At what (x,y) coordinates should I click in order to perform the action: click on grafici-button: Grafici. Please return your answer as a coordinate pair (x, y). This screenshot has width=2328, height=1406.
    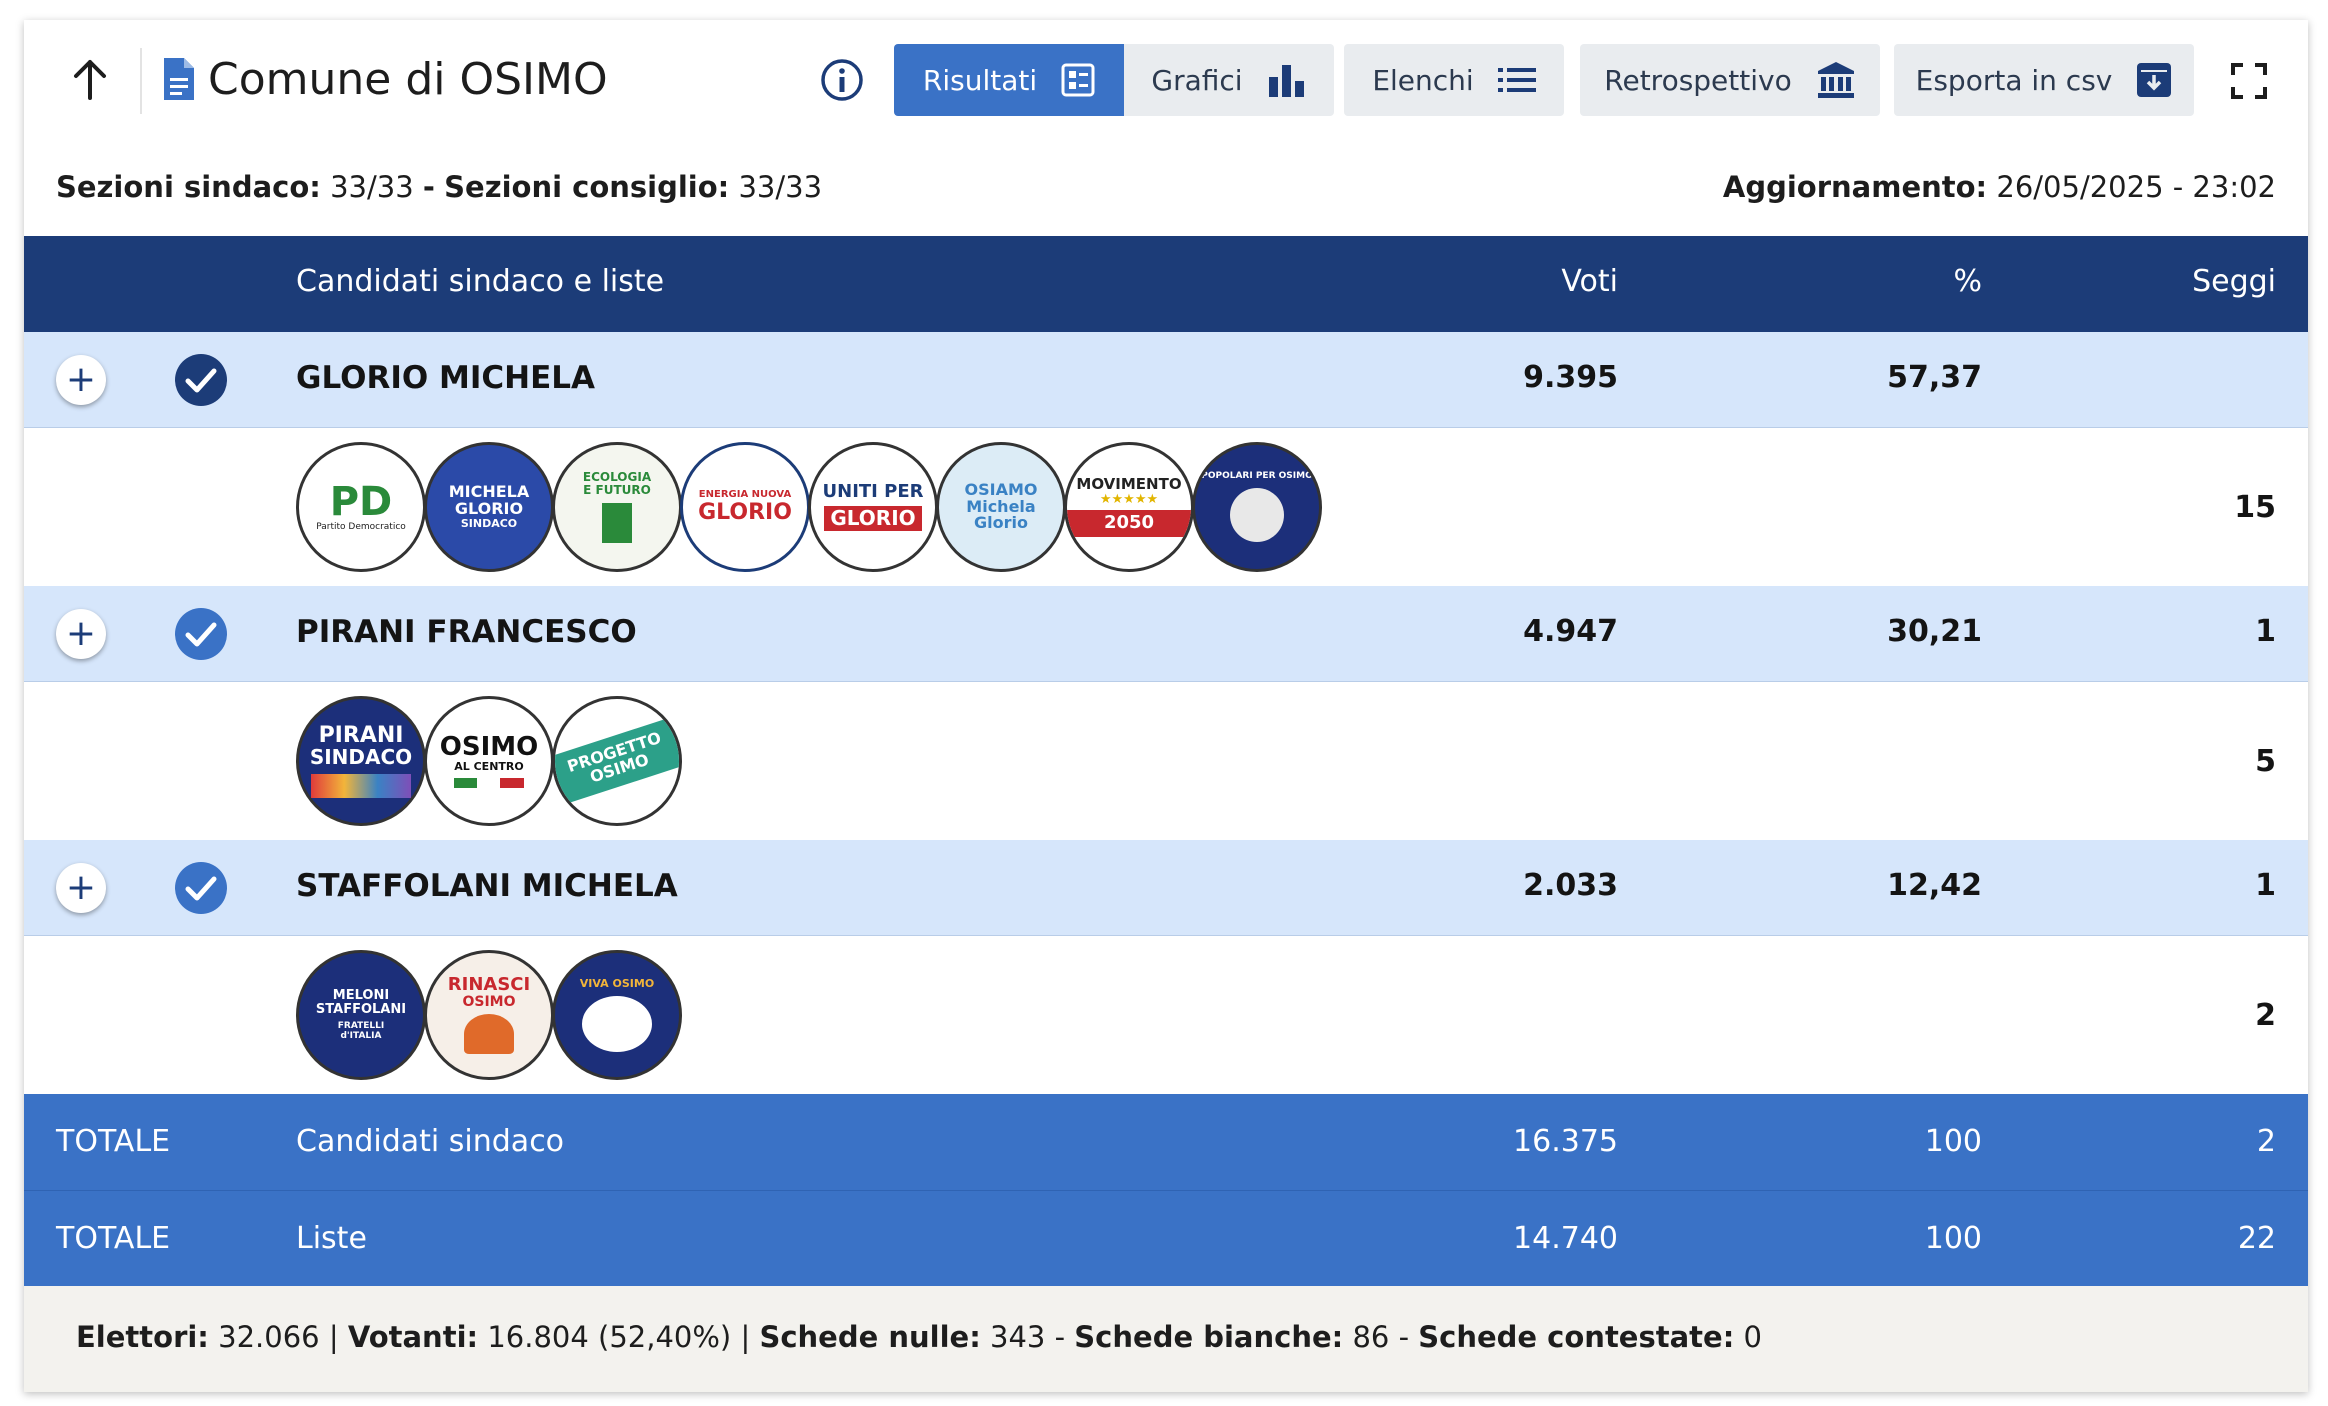
    Looking at the image, I should click on (1229, 80).